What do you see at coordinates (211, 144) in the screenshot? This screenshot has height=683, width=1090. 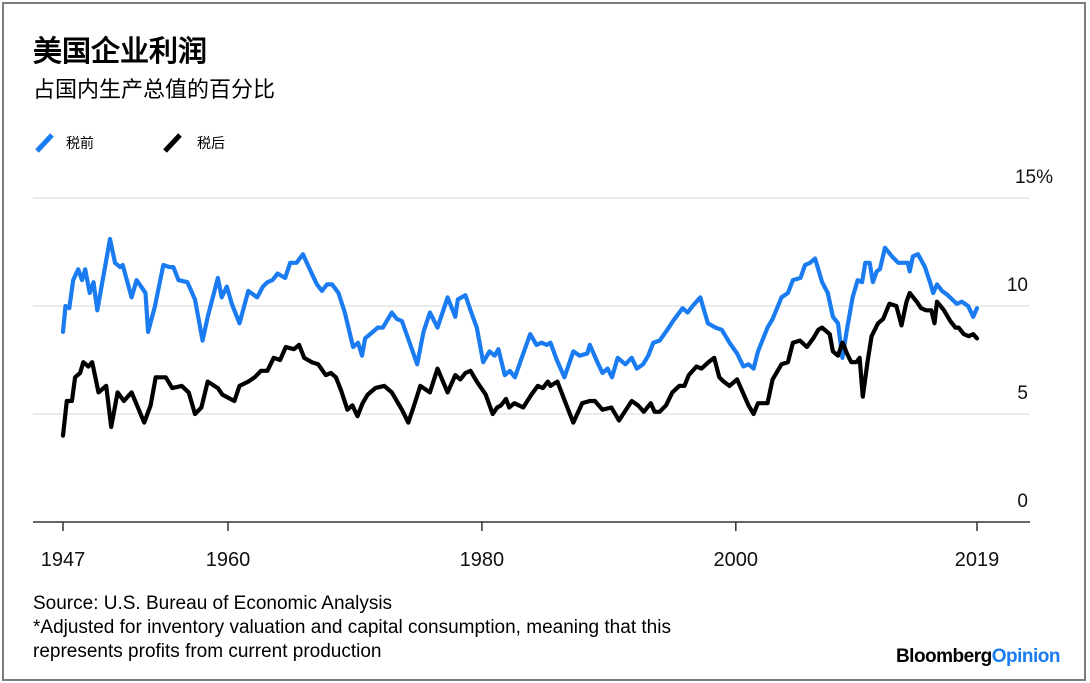 I see `legend-label-aftertax: 税后` at bounding box center [211, 144].